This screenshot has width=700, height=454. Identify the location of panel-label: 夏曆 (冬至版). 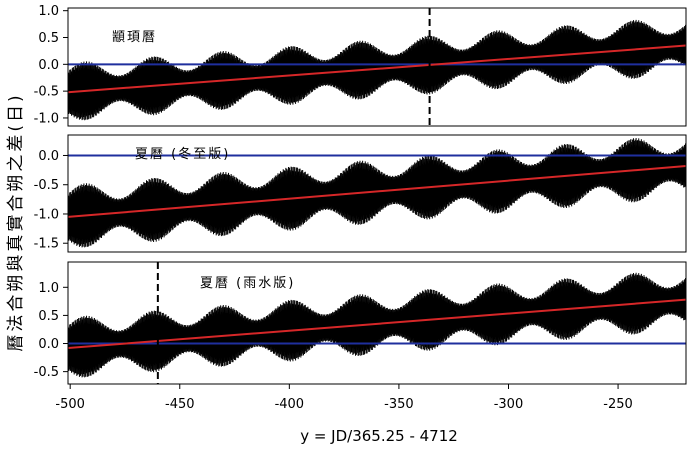
(182, 154).